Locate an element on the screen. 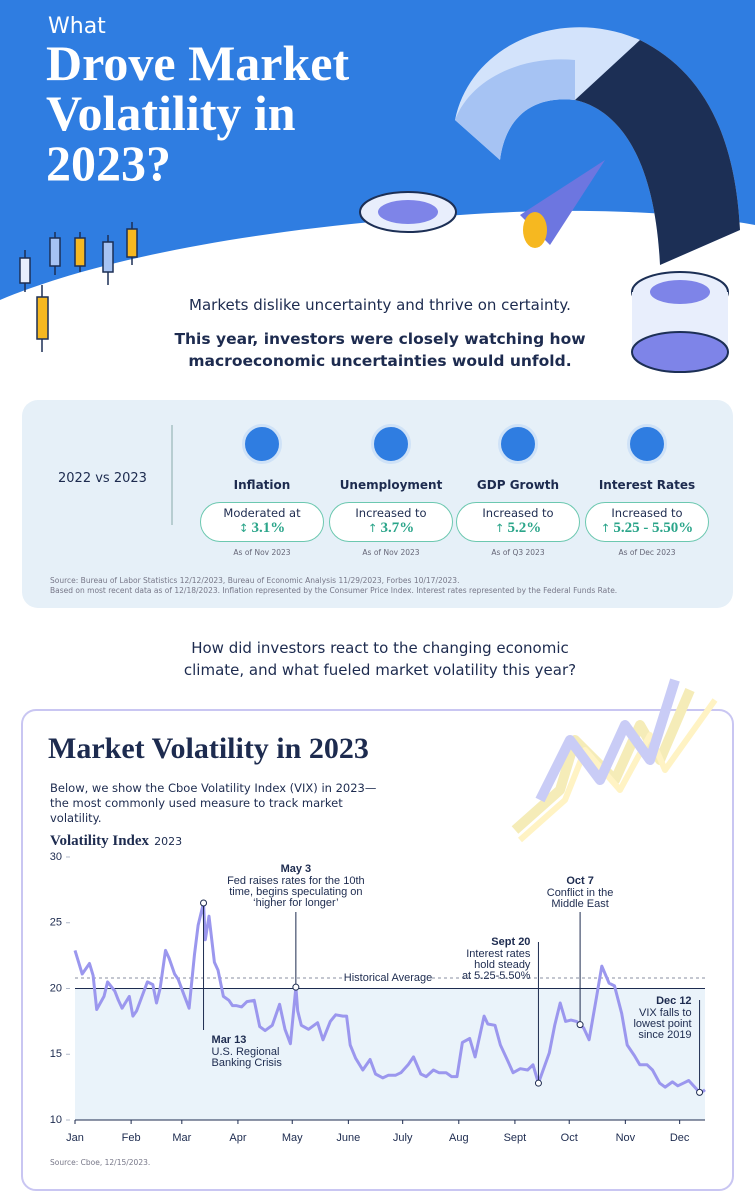 The width and height of the screenshot is (755, 1200). y-axis-title: Volatility Index 2023 is located at coordinates (116, 840).